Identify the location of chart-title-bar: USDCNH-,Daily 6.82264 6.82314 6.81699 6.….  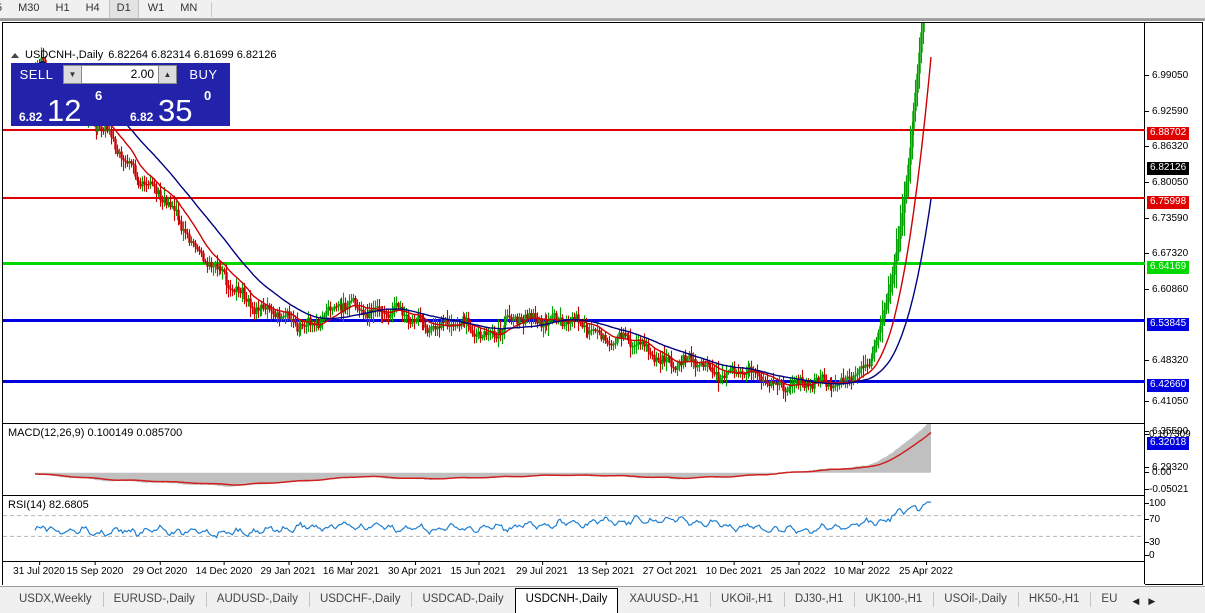
(143, 55).